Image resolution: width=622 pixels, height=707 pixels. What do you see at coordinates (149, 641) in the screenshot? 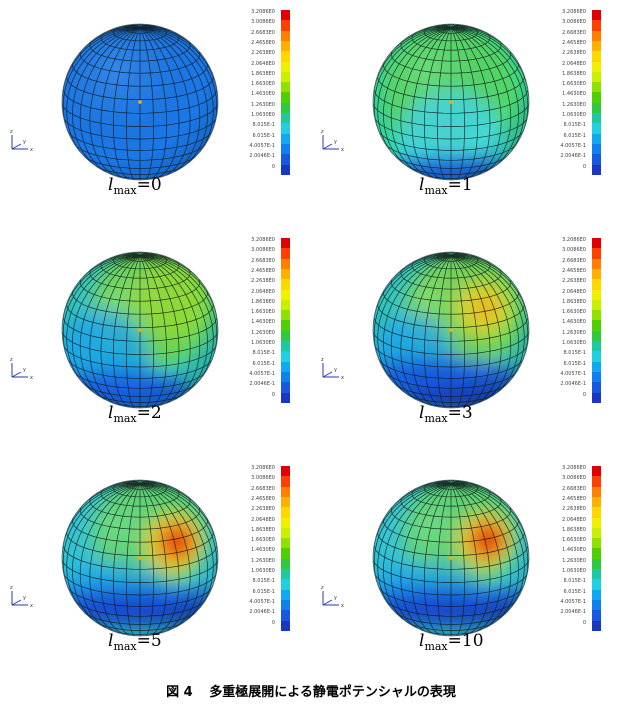
I see `lmax-value: =5` at bounding box center [149, 641].